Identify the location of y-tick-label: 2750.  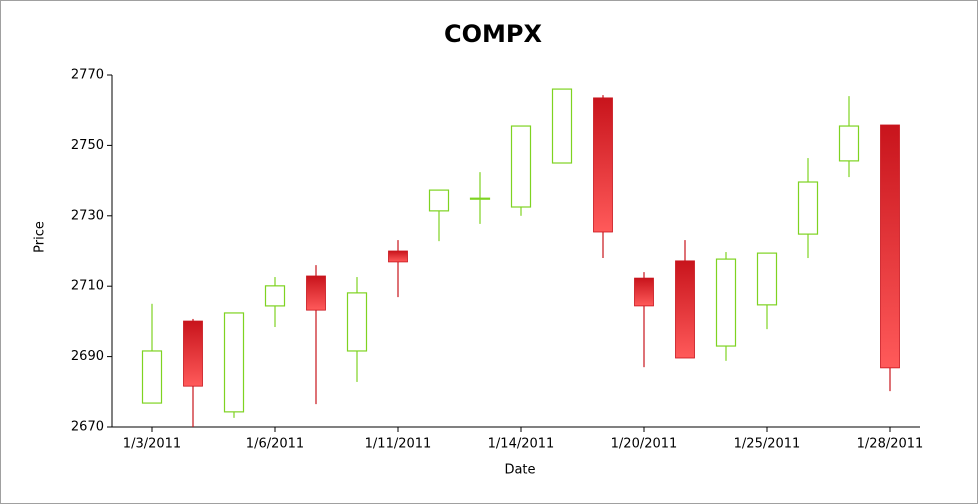
(87, 145).